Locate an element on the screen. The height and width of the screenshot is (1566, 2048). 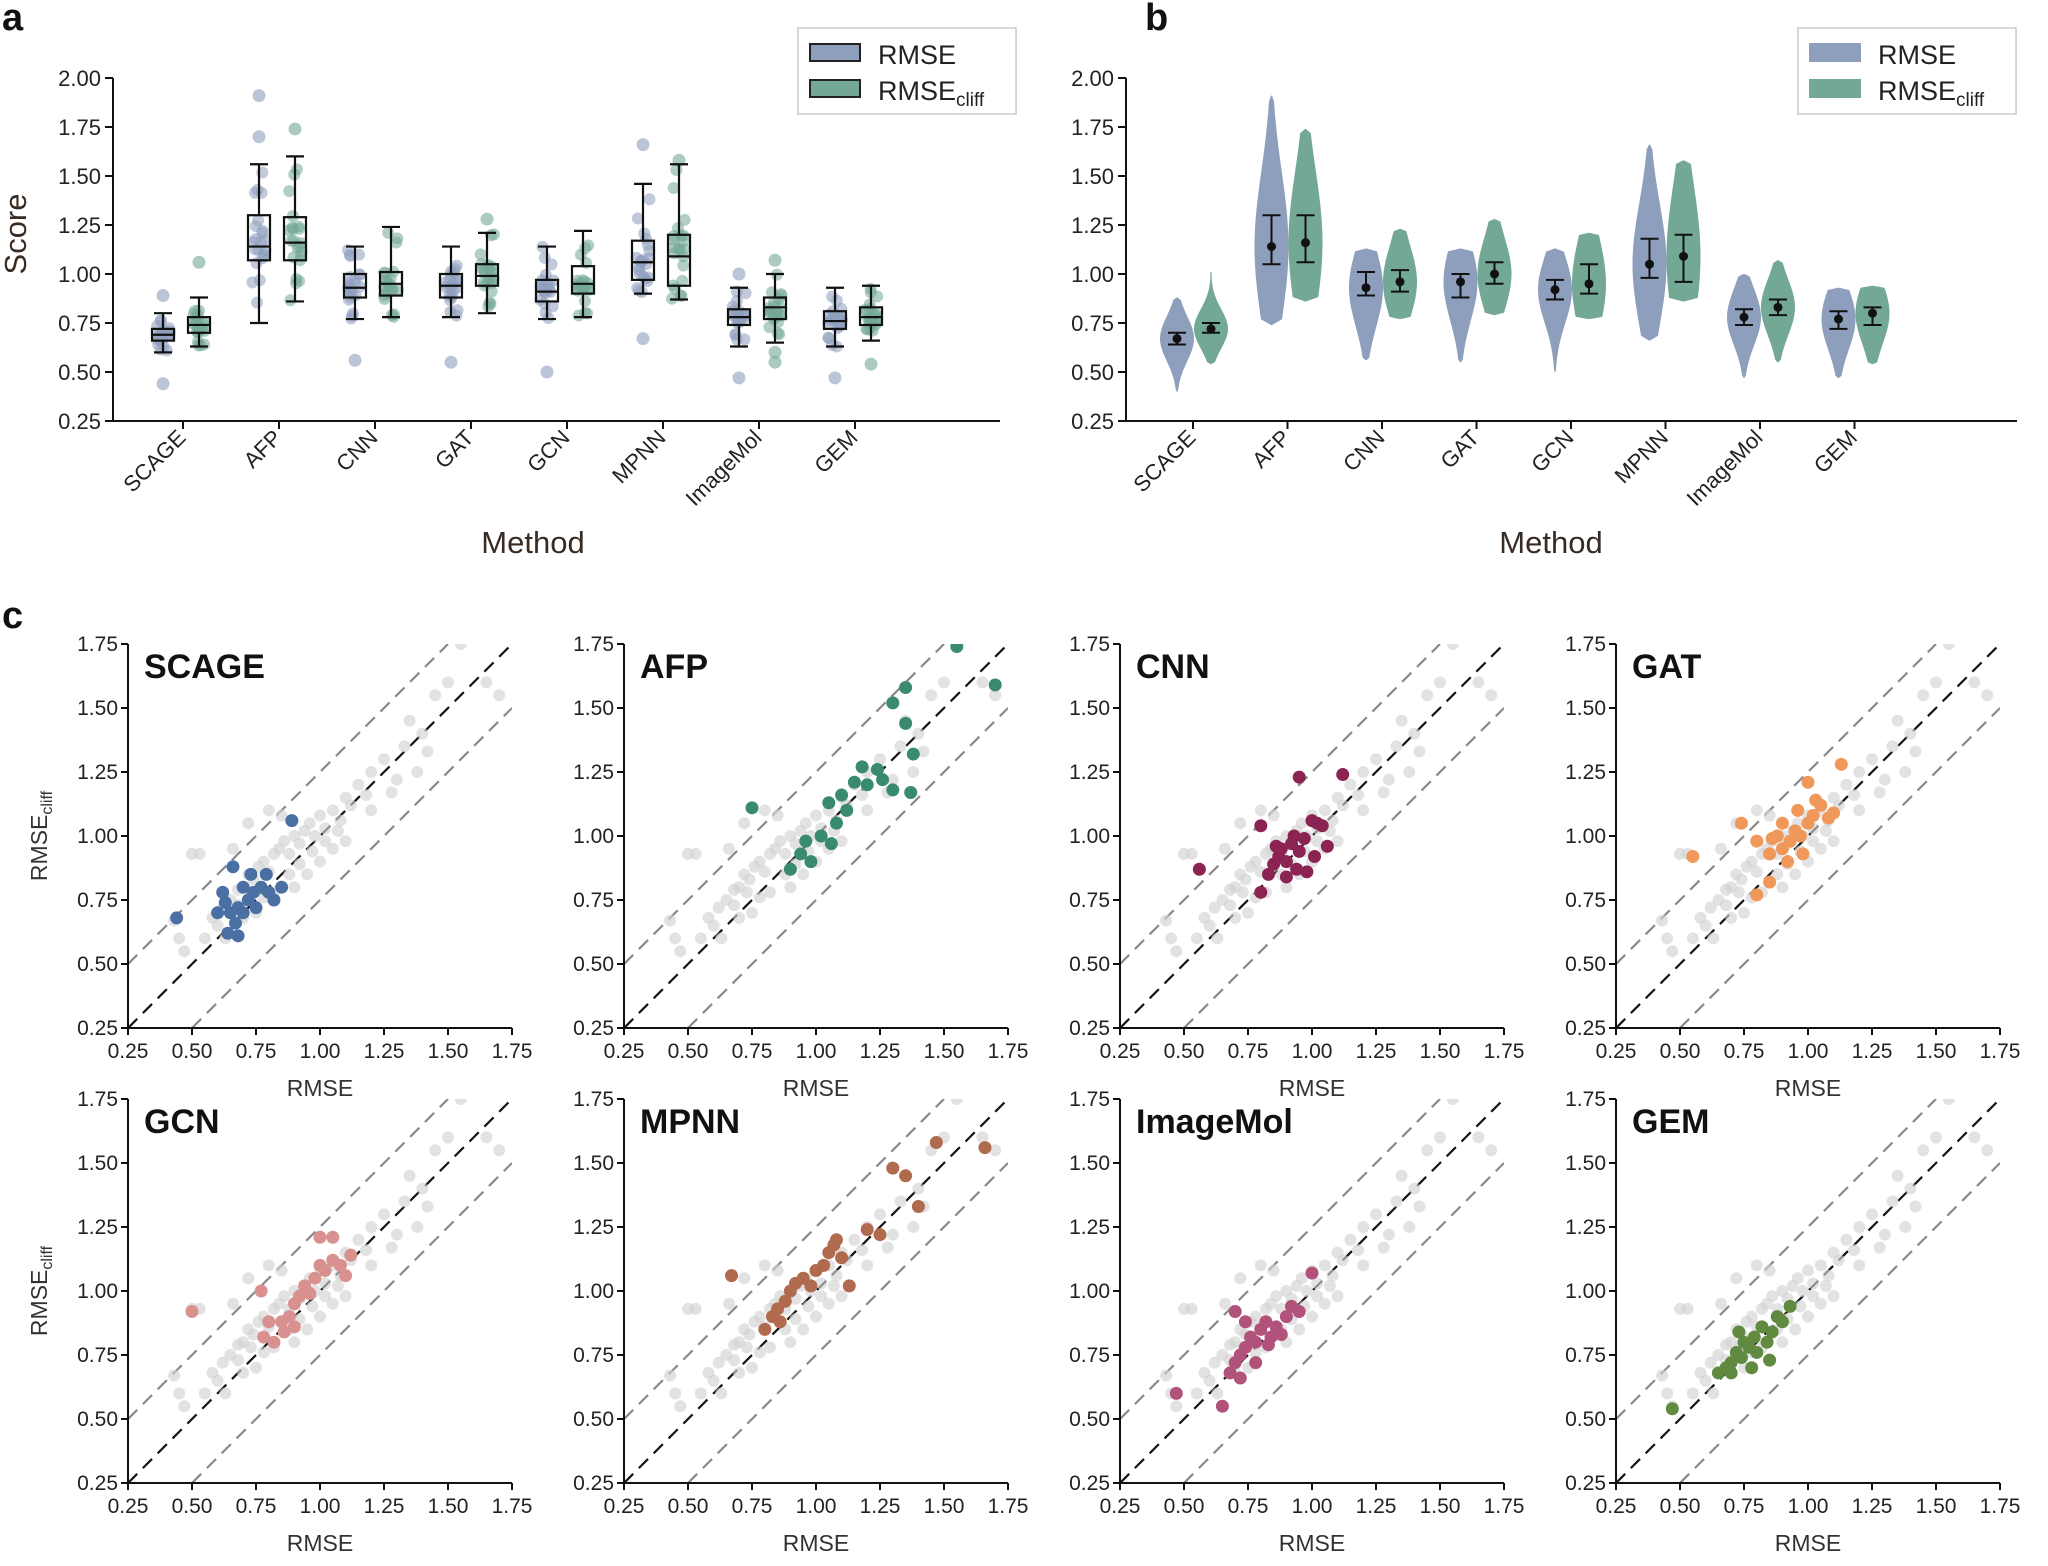
violin-xtick-label: MPNN is located at coordinates (1641, 456).